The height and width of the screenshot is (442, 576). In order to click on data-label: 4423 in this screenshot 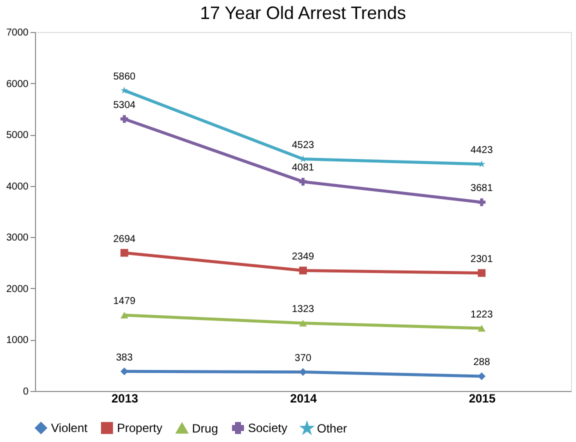, I will do `click(482, 150)`.